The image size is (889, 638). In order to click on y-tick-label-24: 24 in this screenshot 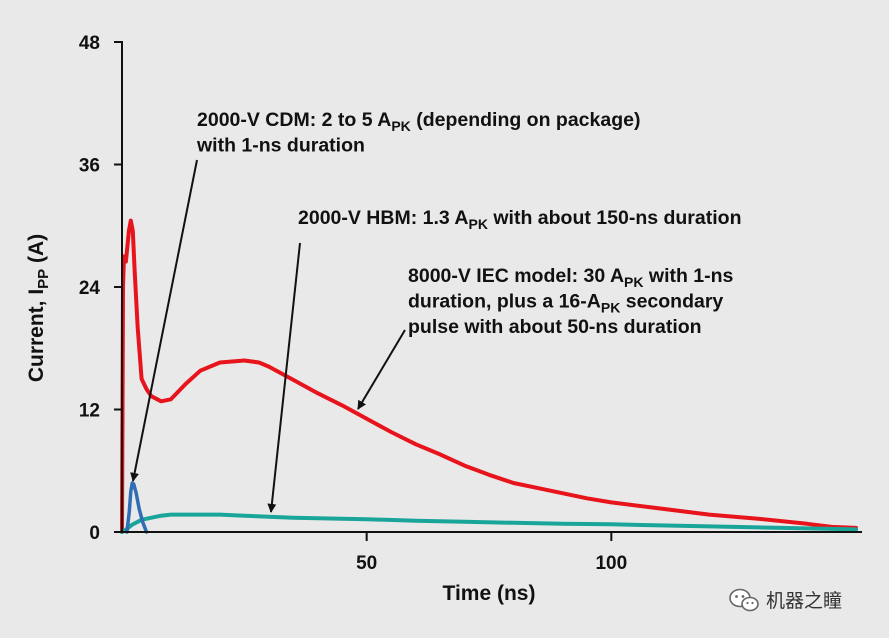, I will do `click(90, 288)`.